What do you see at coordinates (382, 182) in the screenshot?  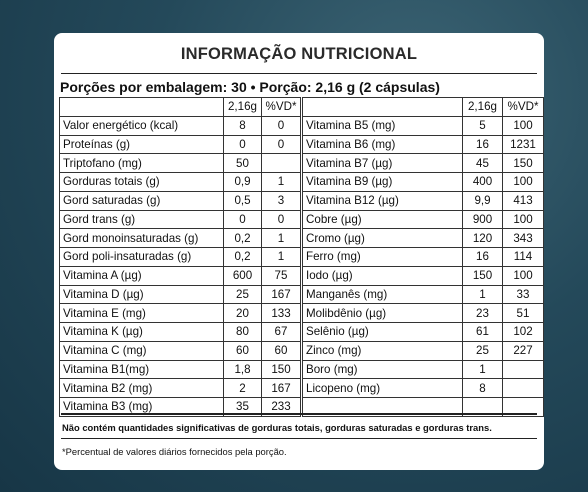 I see `nutrient-name: Vitamina B9 (µg)` at bounding box center [382, 182].